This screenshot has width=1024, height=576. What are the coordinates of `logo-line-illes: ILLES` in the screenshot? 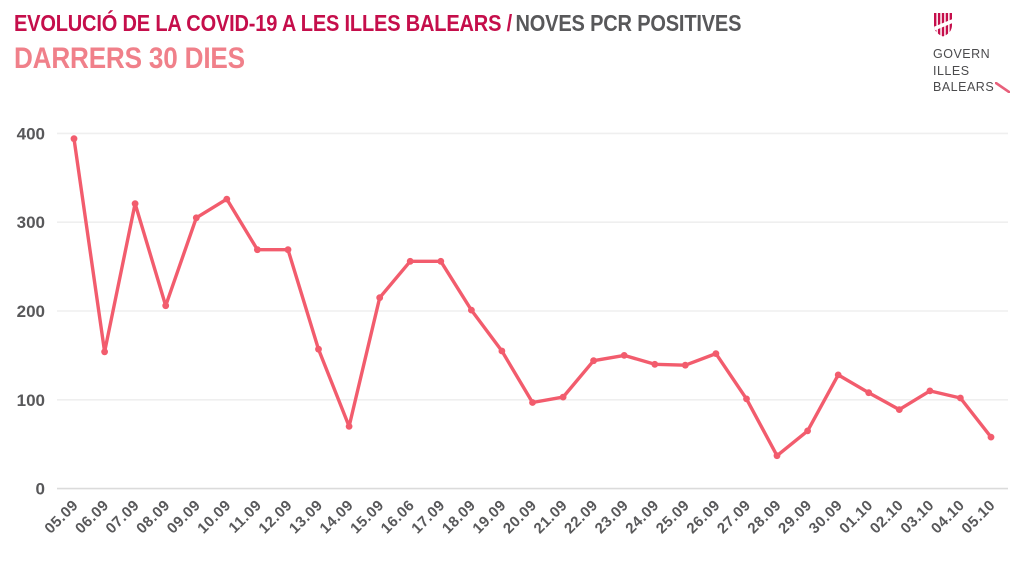 It's located at (951, 70).